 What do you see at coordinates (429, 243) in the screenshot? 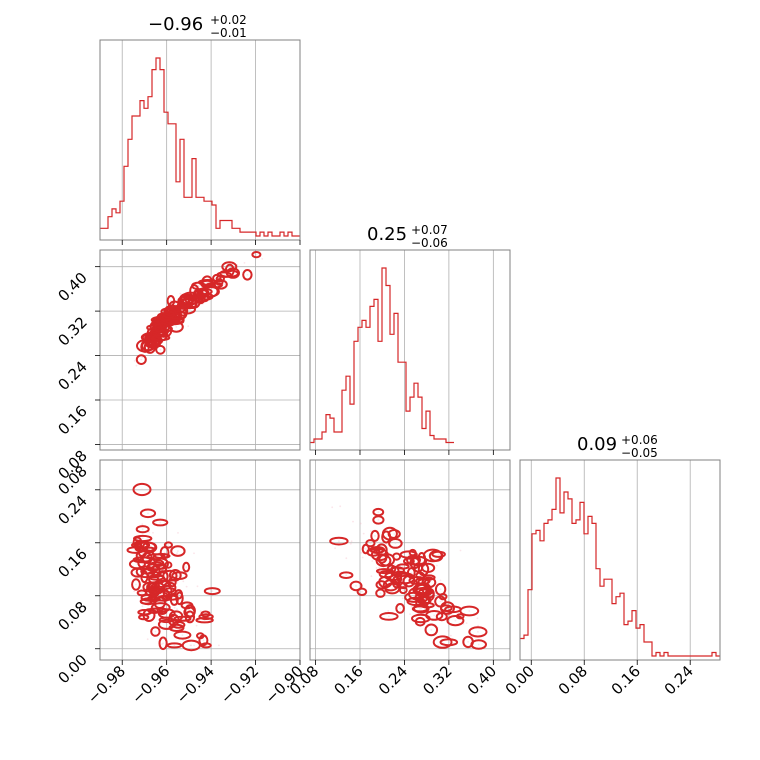
I see `title-p1-minus: −0.06` at bounding box center [429, 243].